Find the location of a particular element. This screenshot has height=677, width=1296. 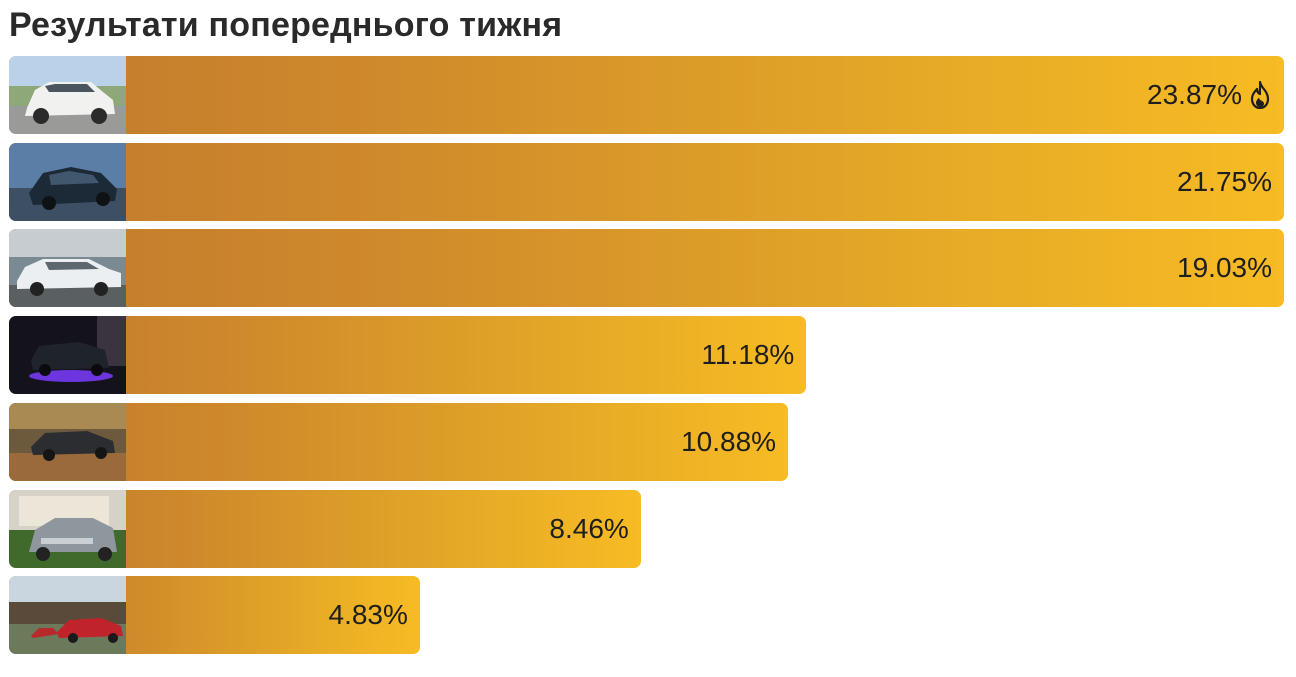

white-sedan-photo is located at coordinates (67, 268).